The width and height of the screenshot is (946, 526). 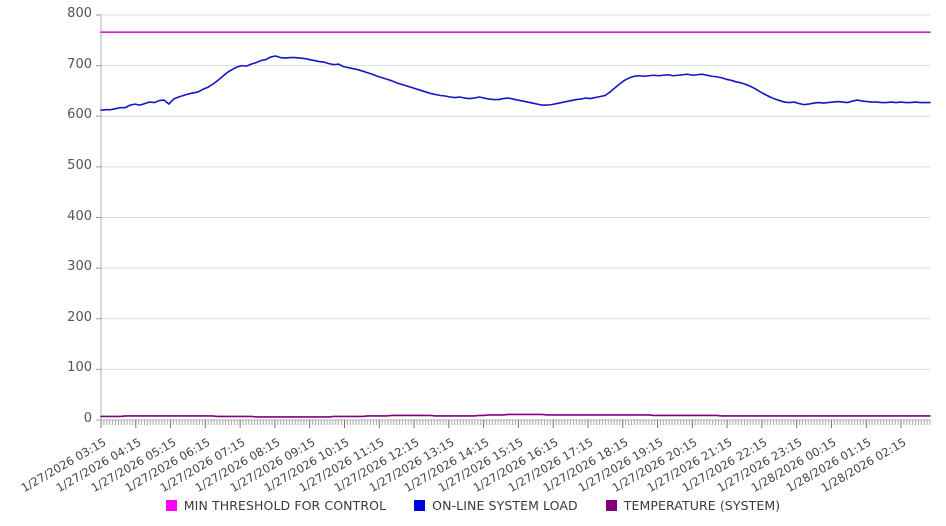 What do you see at coordinates (79, 115) in the screenshot?
I see `y-tick-label: 600` at bounding box center [79, 115].